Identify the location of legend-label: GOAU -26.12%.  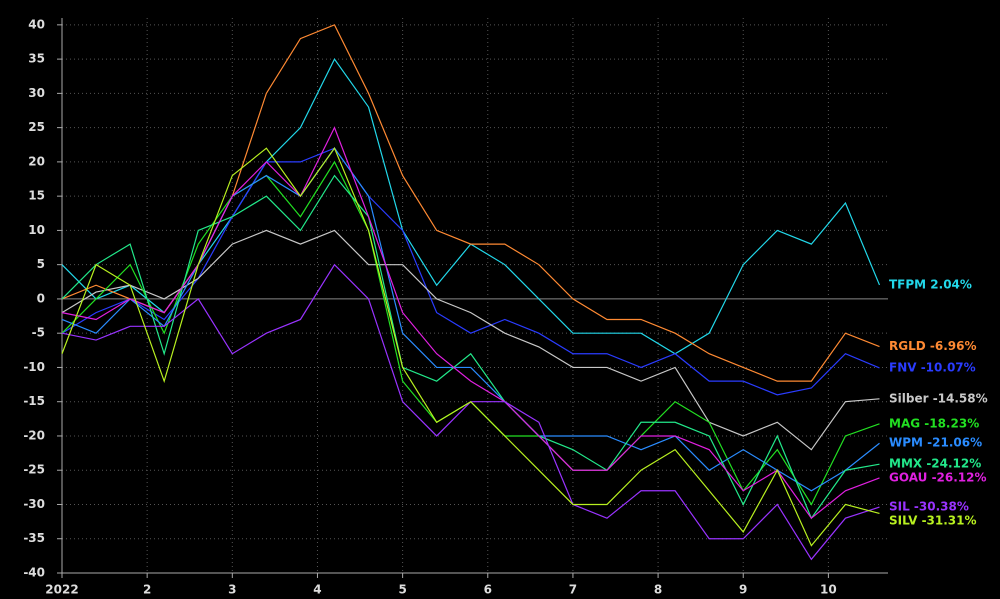
(938, 478).